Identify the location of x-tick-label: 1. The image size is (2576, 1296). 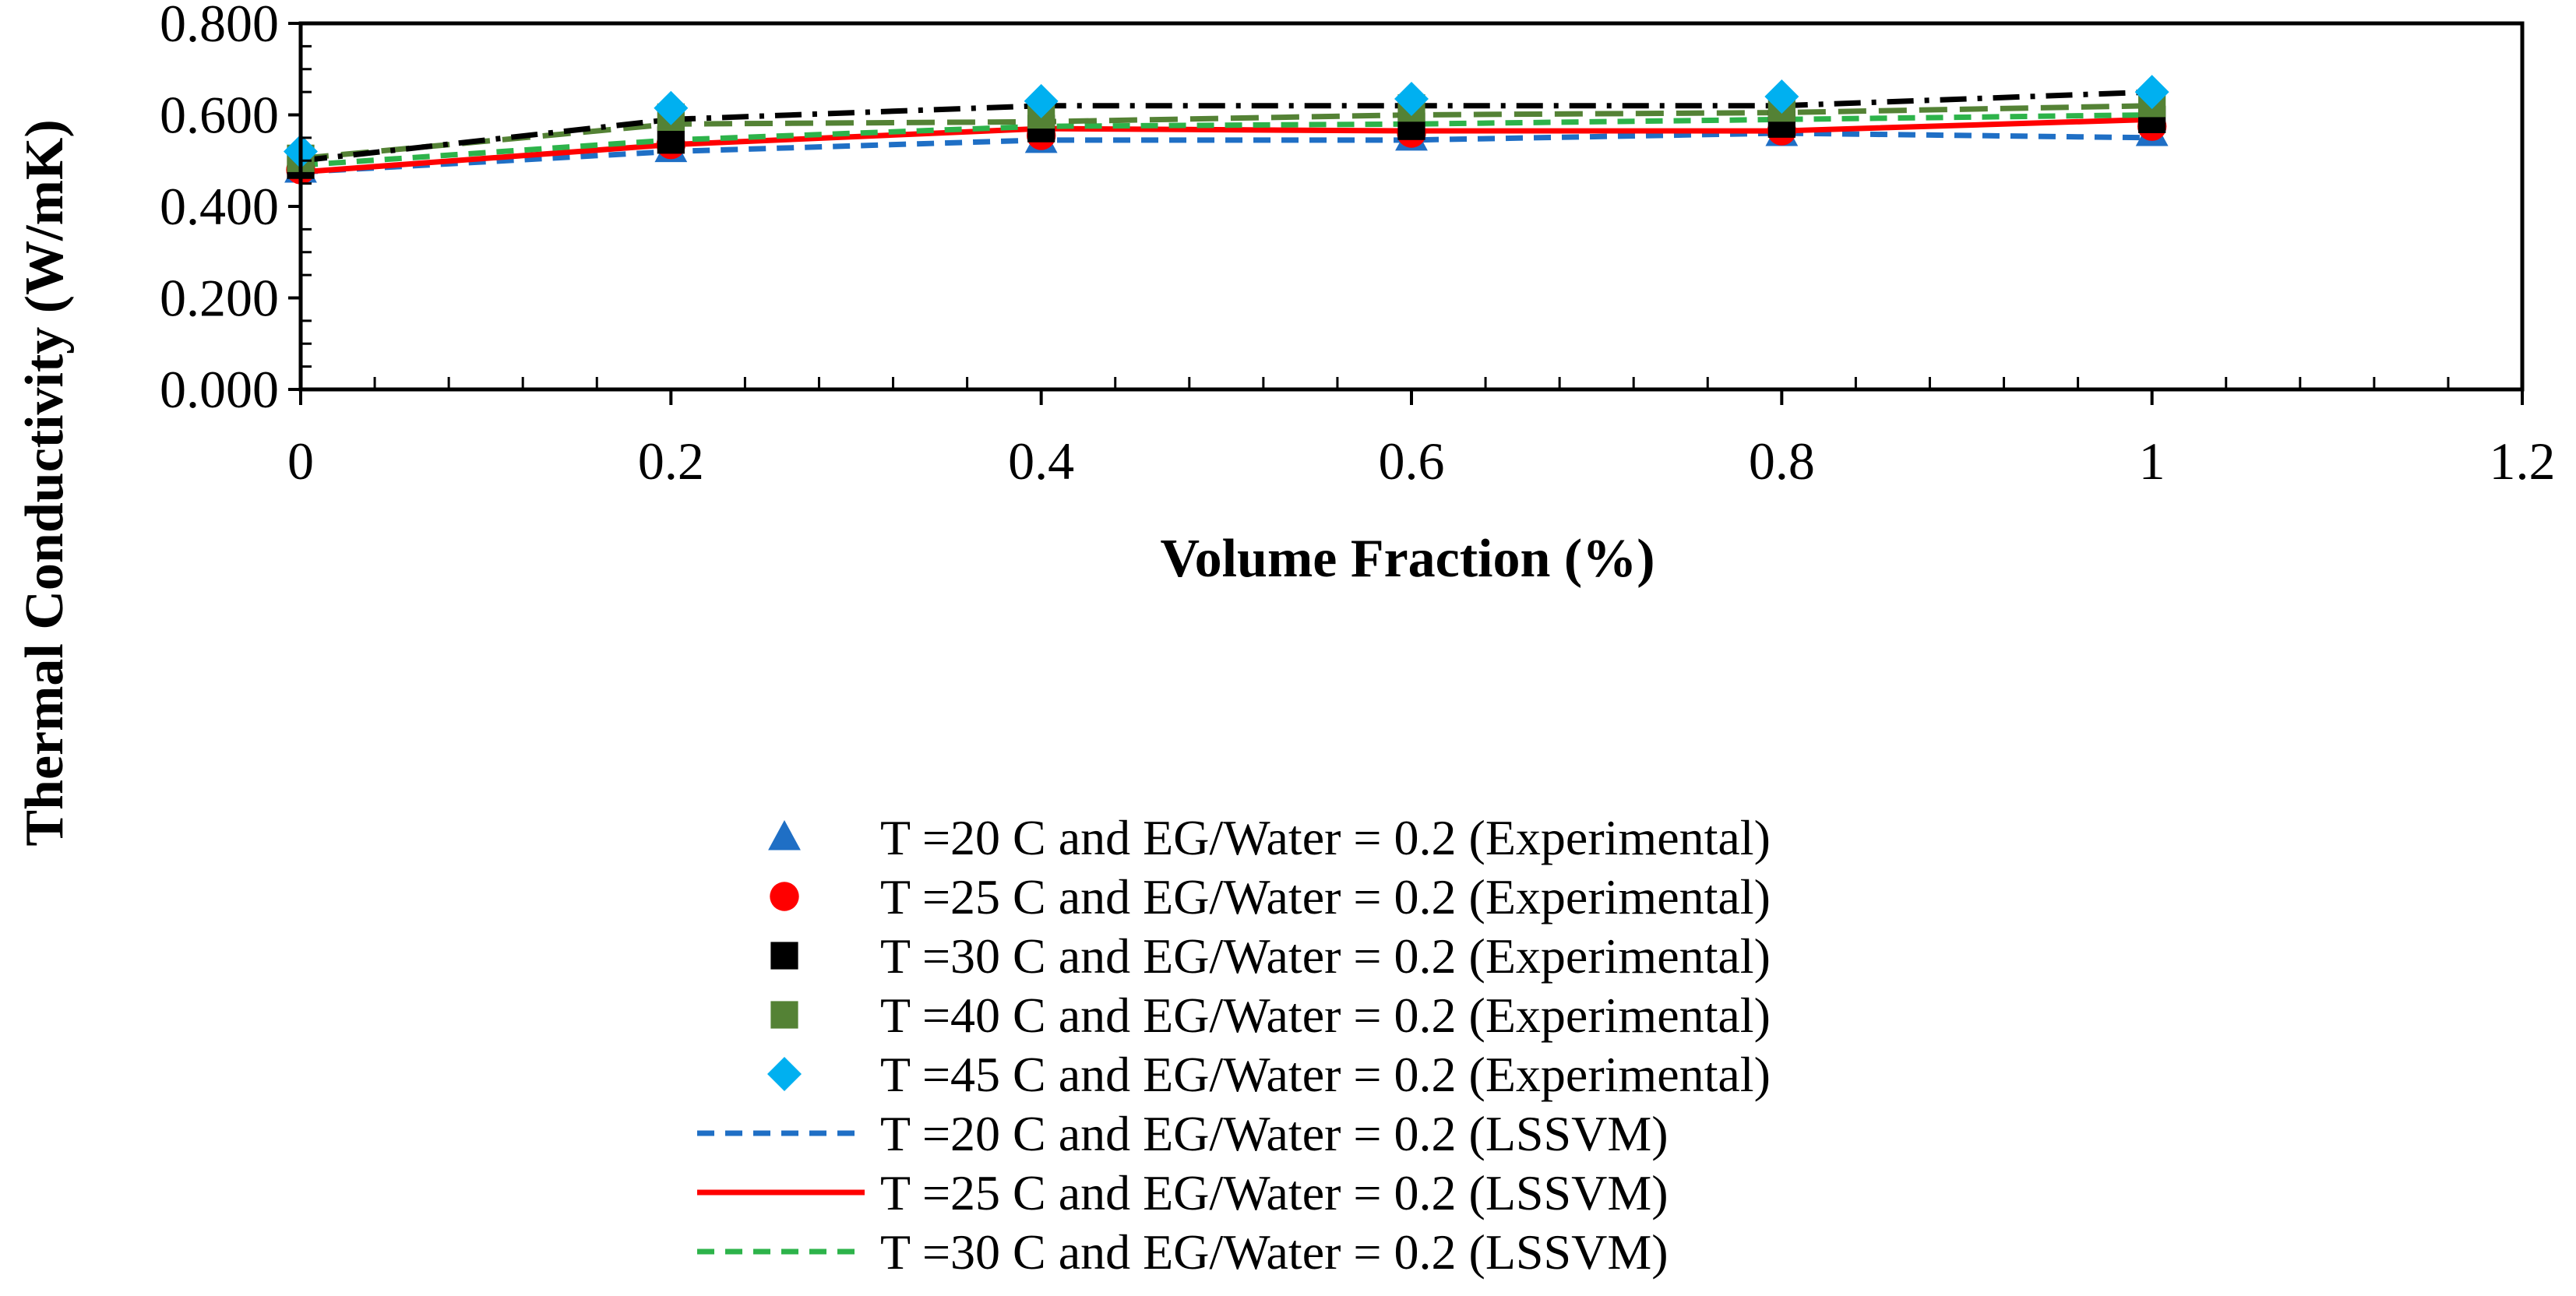
(2152, 461).